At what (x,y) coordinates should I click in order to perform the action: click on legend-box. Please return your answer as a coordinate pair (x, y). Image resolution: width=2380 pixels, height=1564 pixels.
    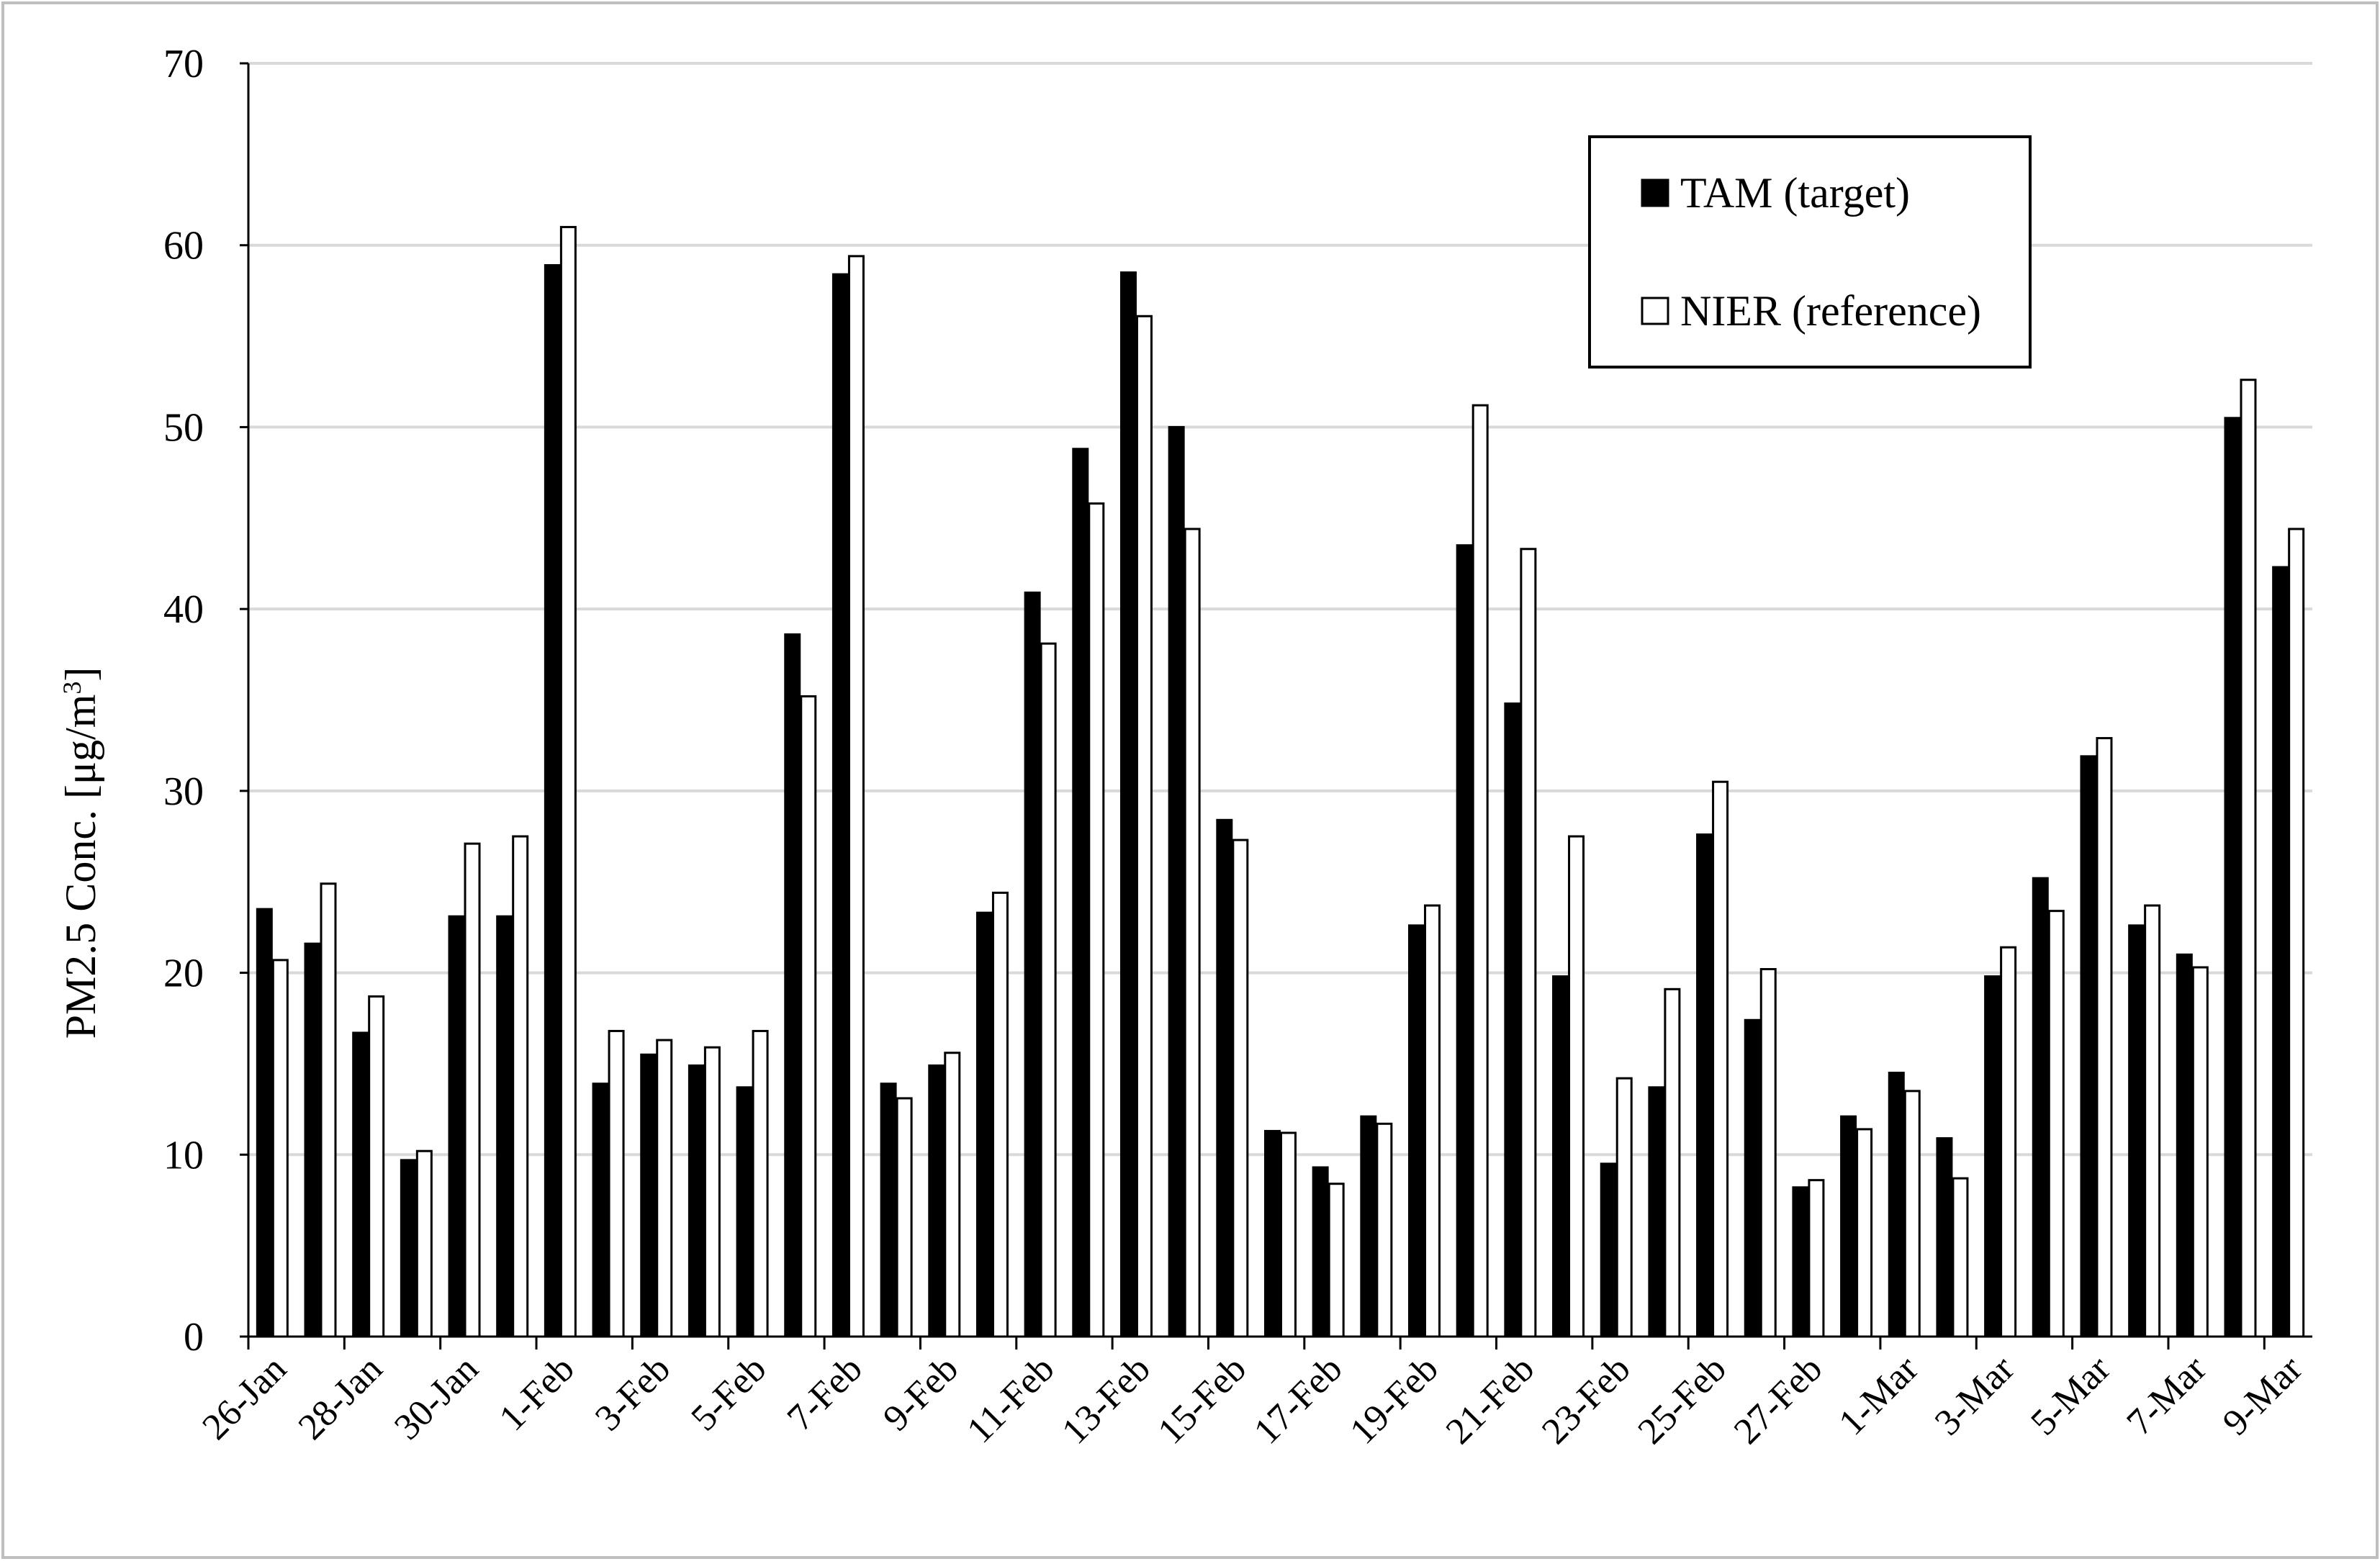
    Looking at the image, I should click on (1810, 252).